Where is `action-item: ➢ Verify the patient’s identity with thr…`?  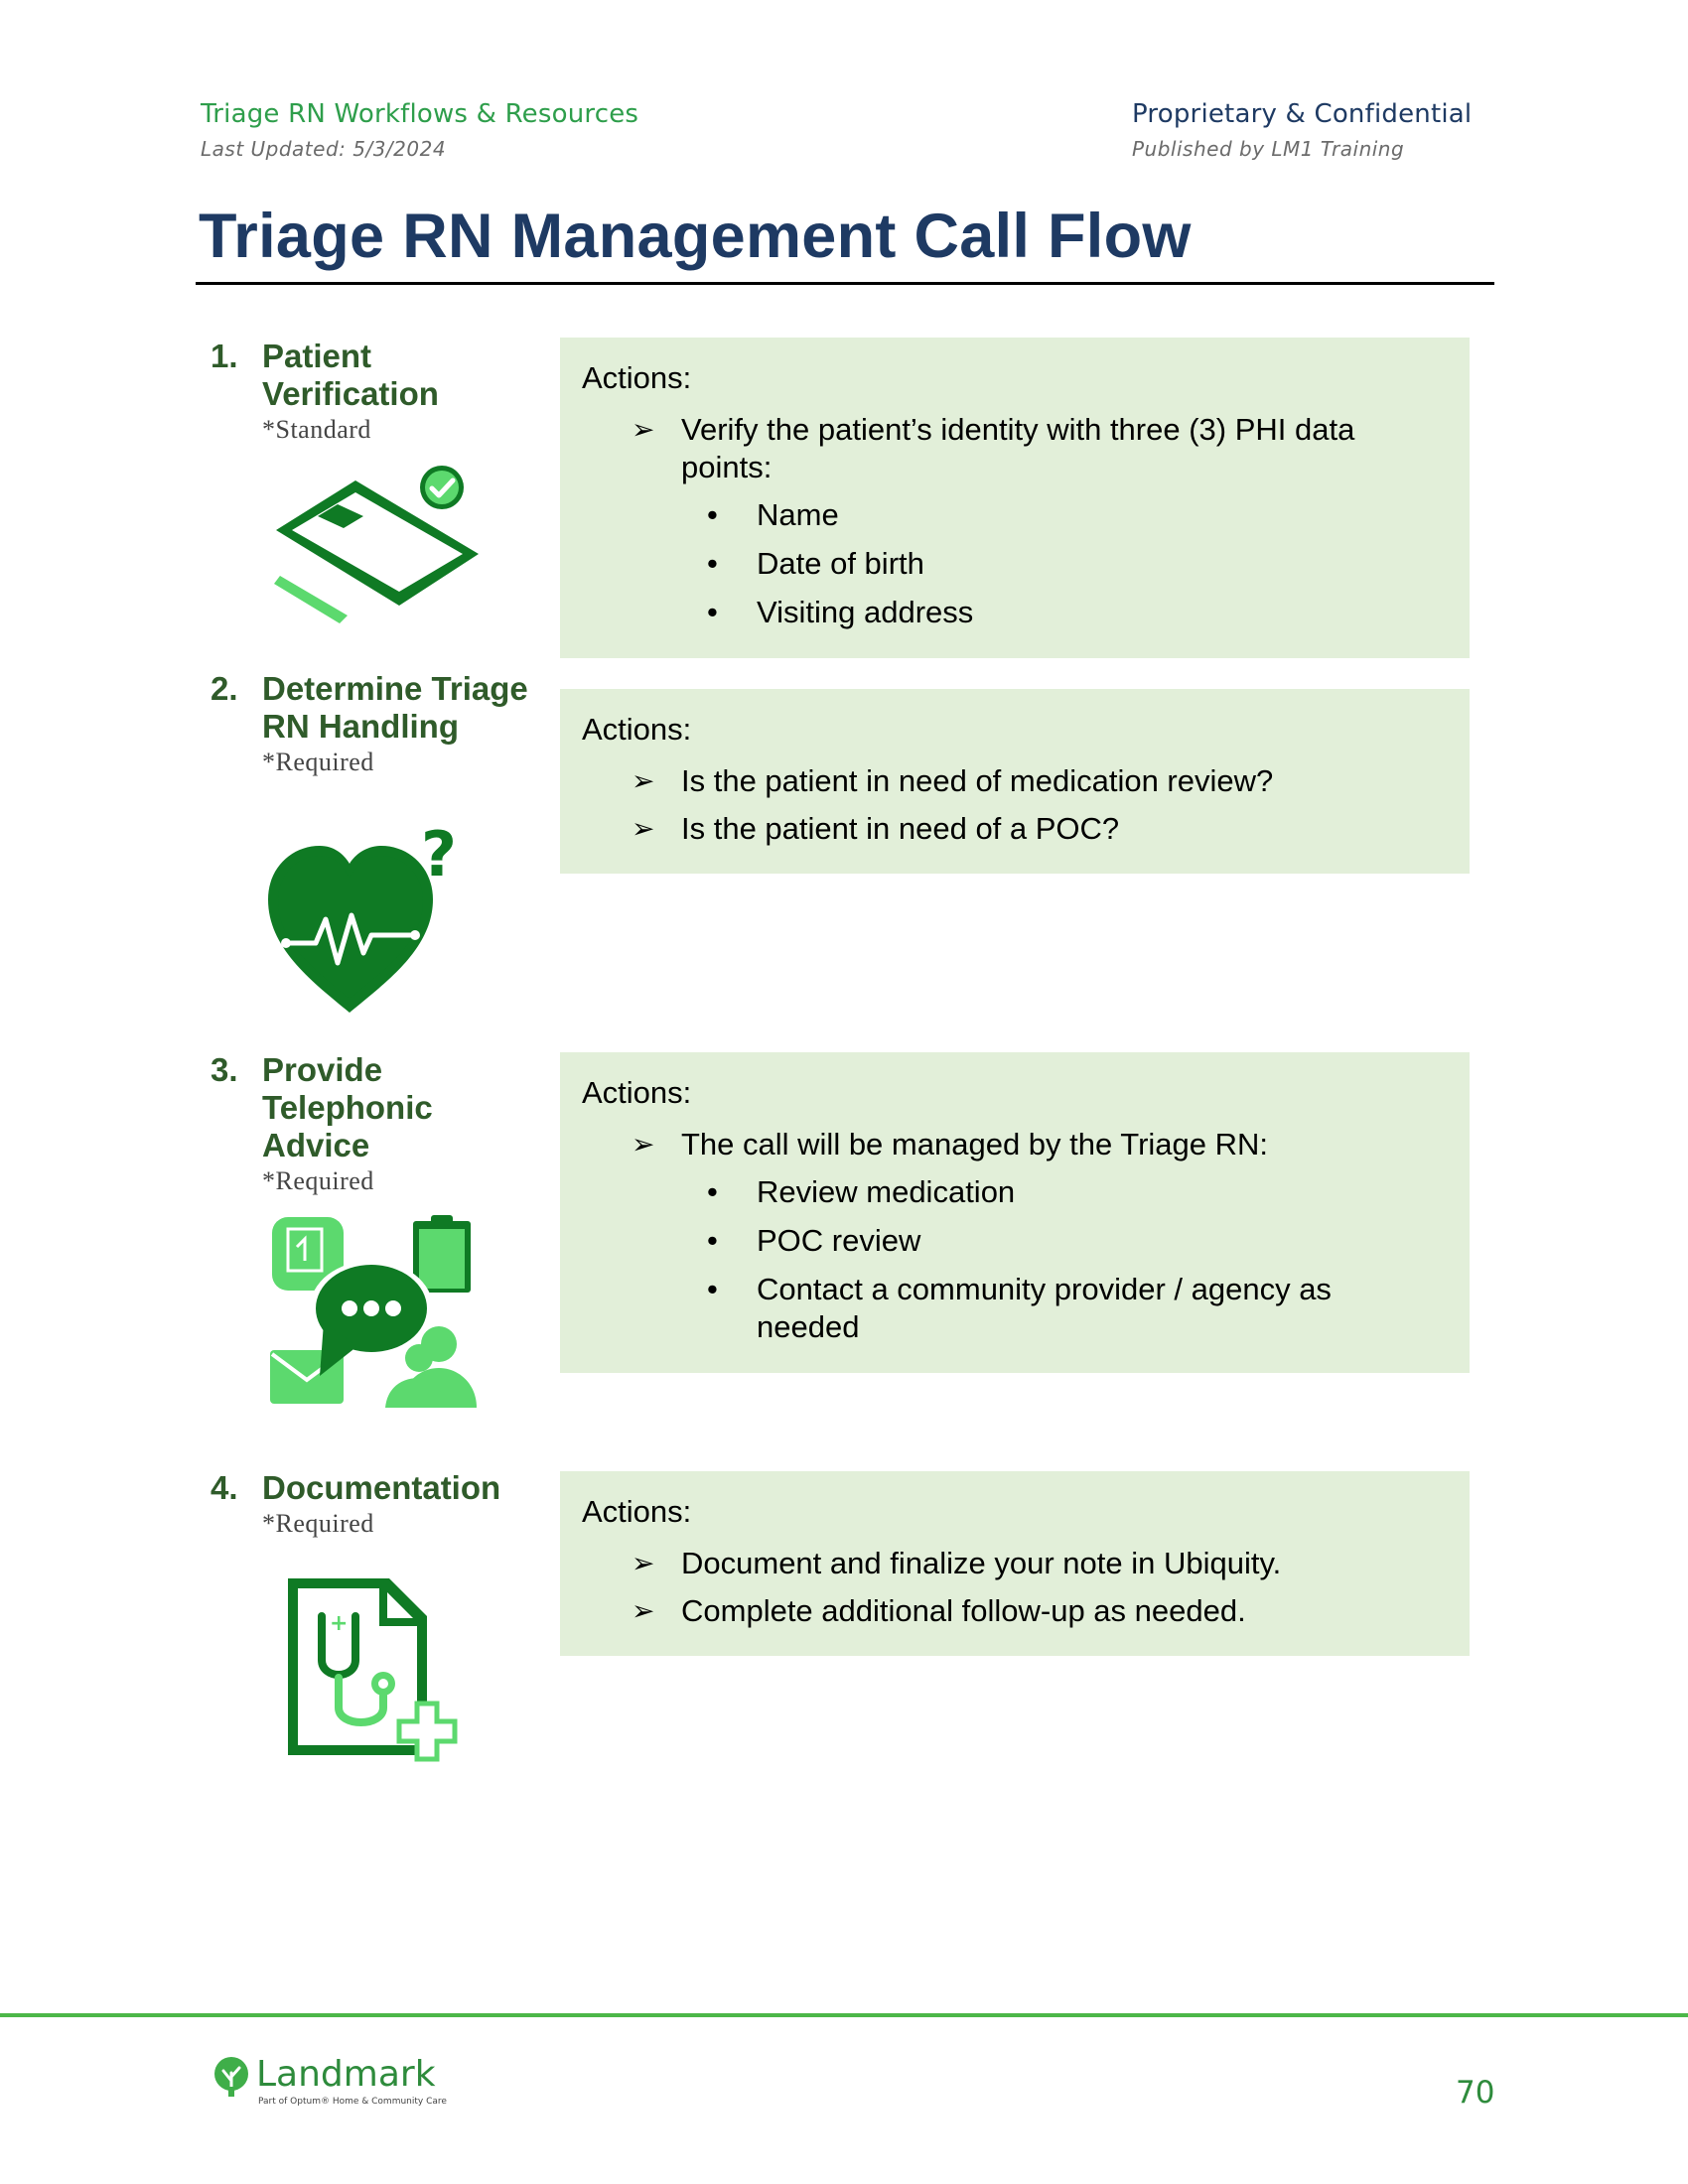 action-item: ➢ Verify the patient’s identity with thr… is located at coordinates (993, 448).